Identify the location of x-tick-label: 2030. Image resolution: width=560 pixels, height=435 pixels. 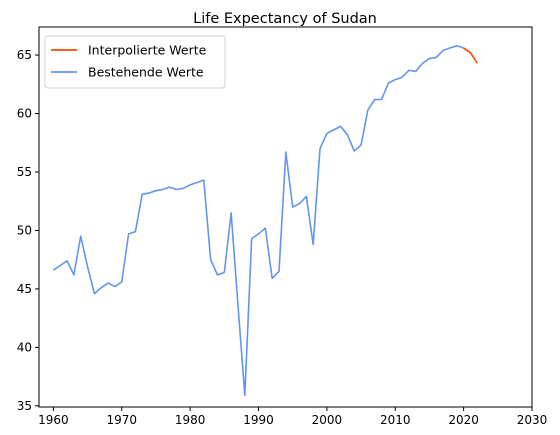
(532, 420).